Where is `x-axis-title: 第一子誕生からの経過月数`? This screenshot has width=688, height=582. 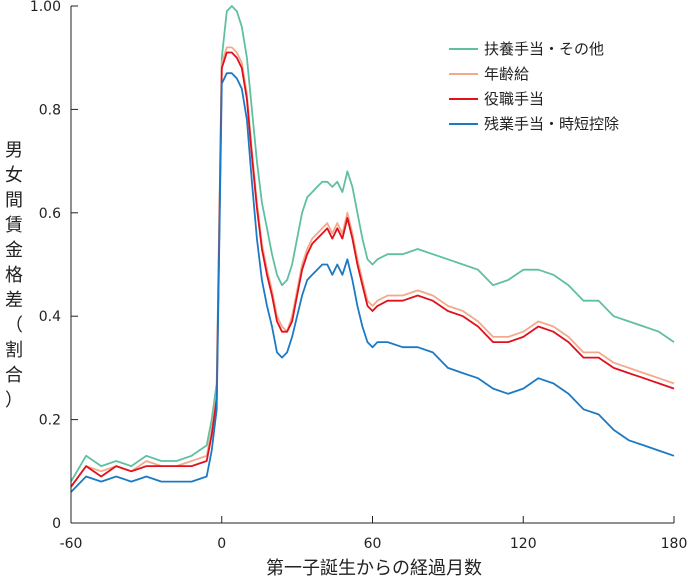 x-axis-title: 第一子誕生からの経過月数 is located at coordinates (374, 568).